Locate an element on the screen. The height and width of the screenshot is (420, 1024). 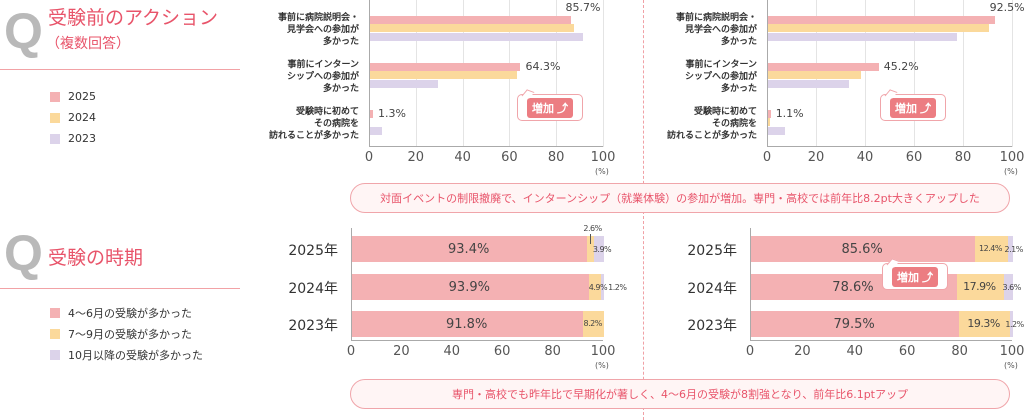
chart-plot is located at coordinates (477, 284).